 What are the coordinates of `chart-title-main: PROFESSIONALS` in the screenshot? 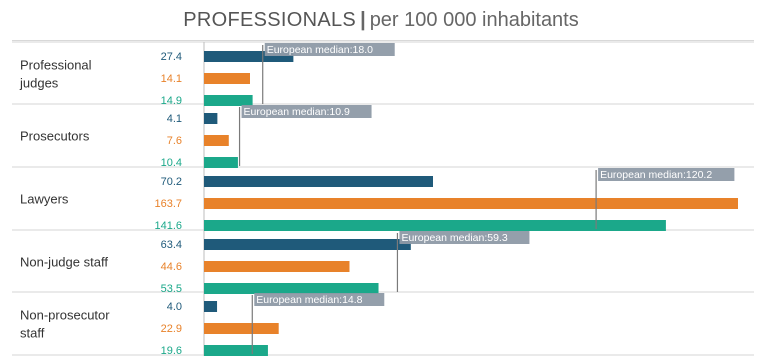 It's located at (270, 20).